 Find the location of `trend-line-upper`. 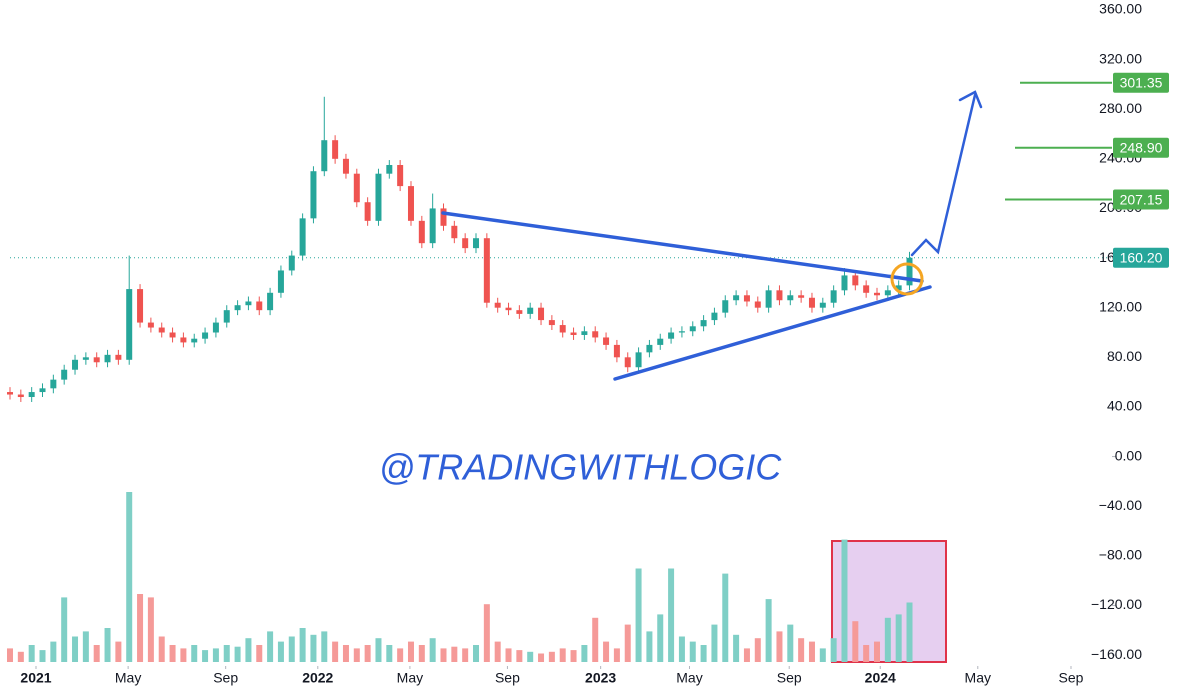

trend-line-upper is located at coordinates (682, 247).